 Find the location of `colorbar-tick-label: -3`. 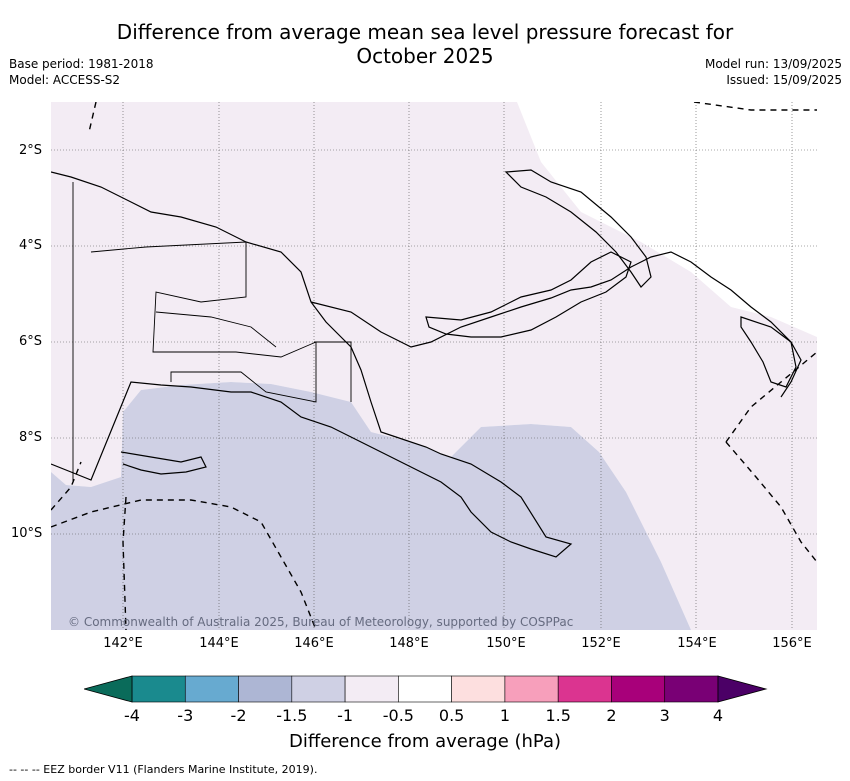

colorbar-tick-label: -3 is located at coordinates (185, 715).